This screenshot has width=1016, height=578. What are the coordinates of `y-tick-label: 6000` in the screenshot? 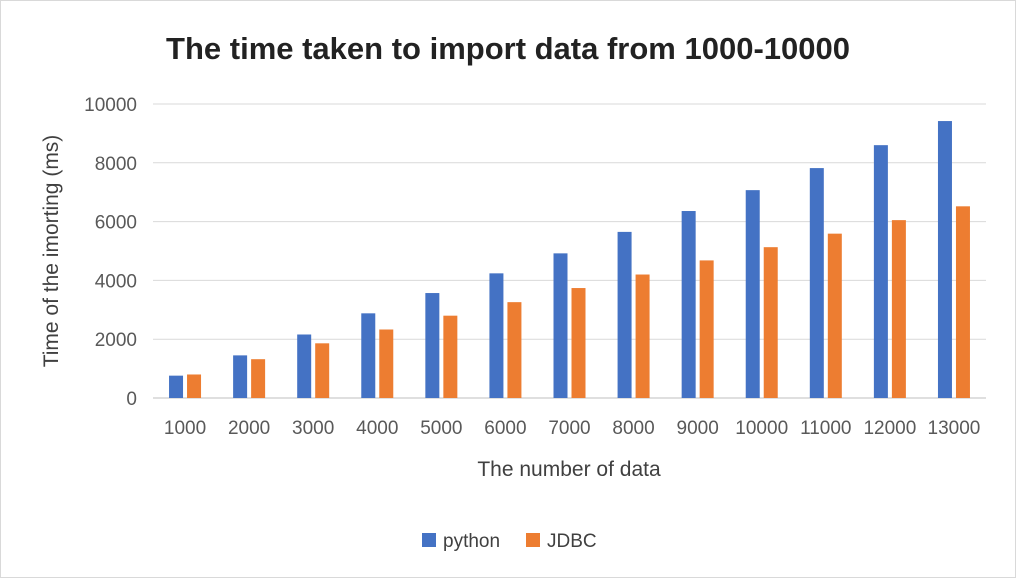 It's located at (116, 223).